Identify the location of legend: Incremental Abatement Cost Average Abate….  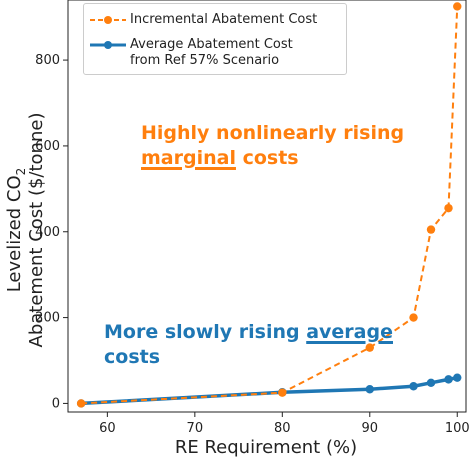
(215, 39).